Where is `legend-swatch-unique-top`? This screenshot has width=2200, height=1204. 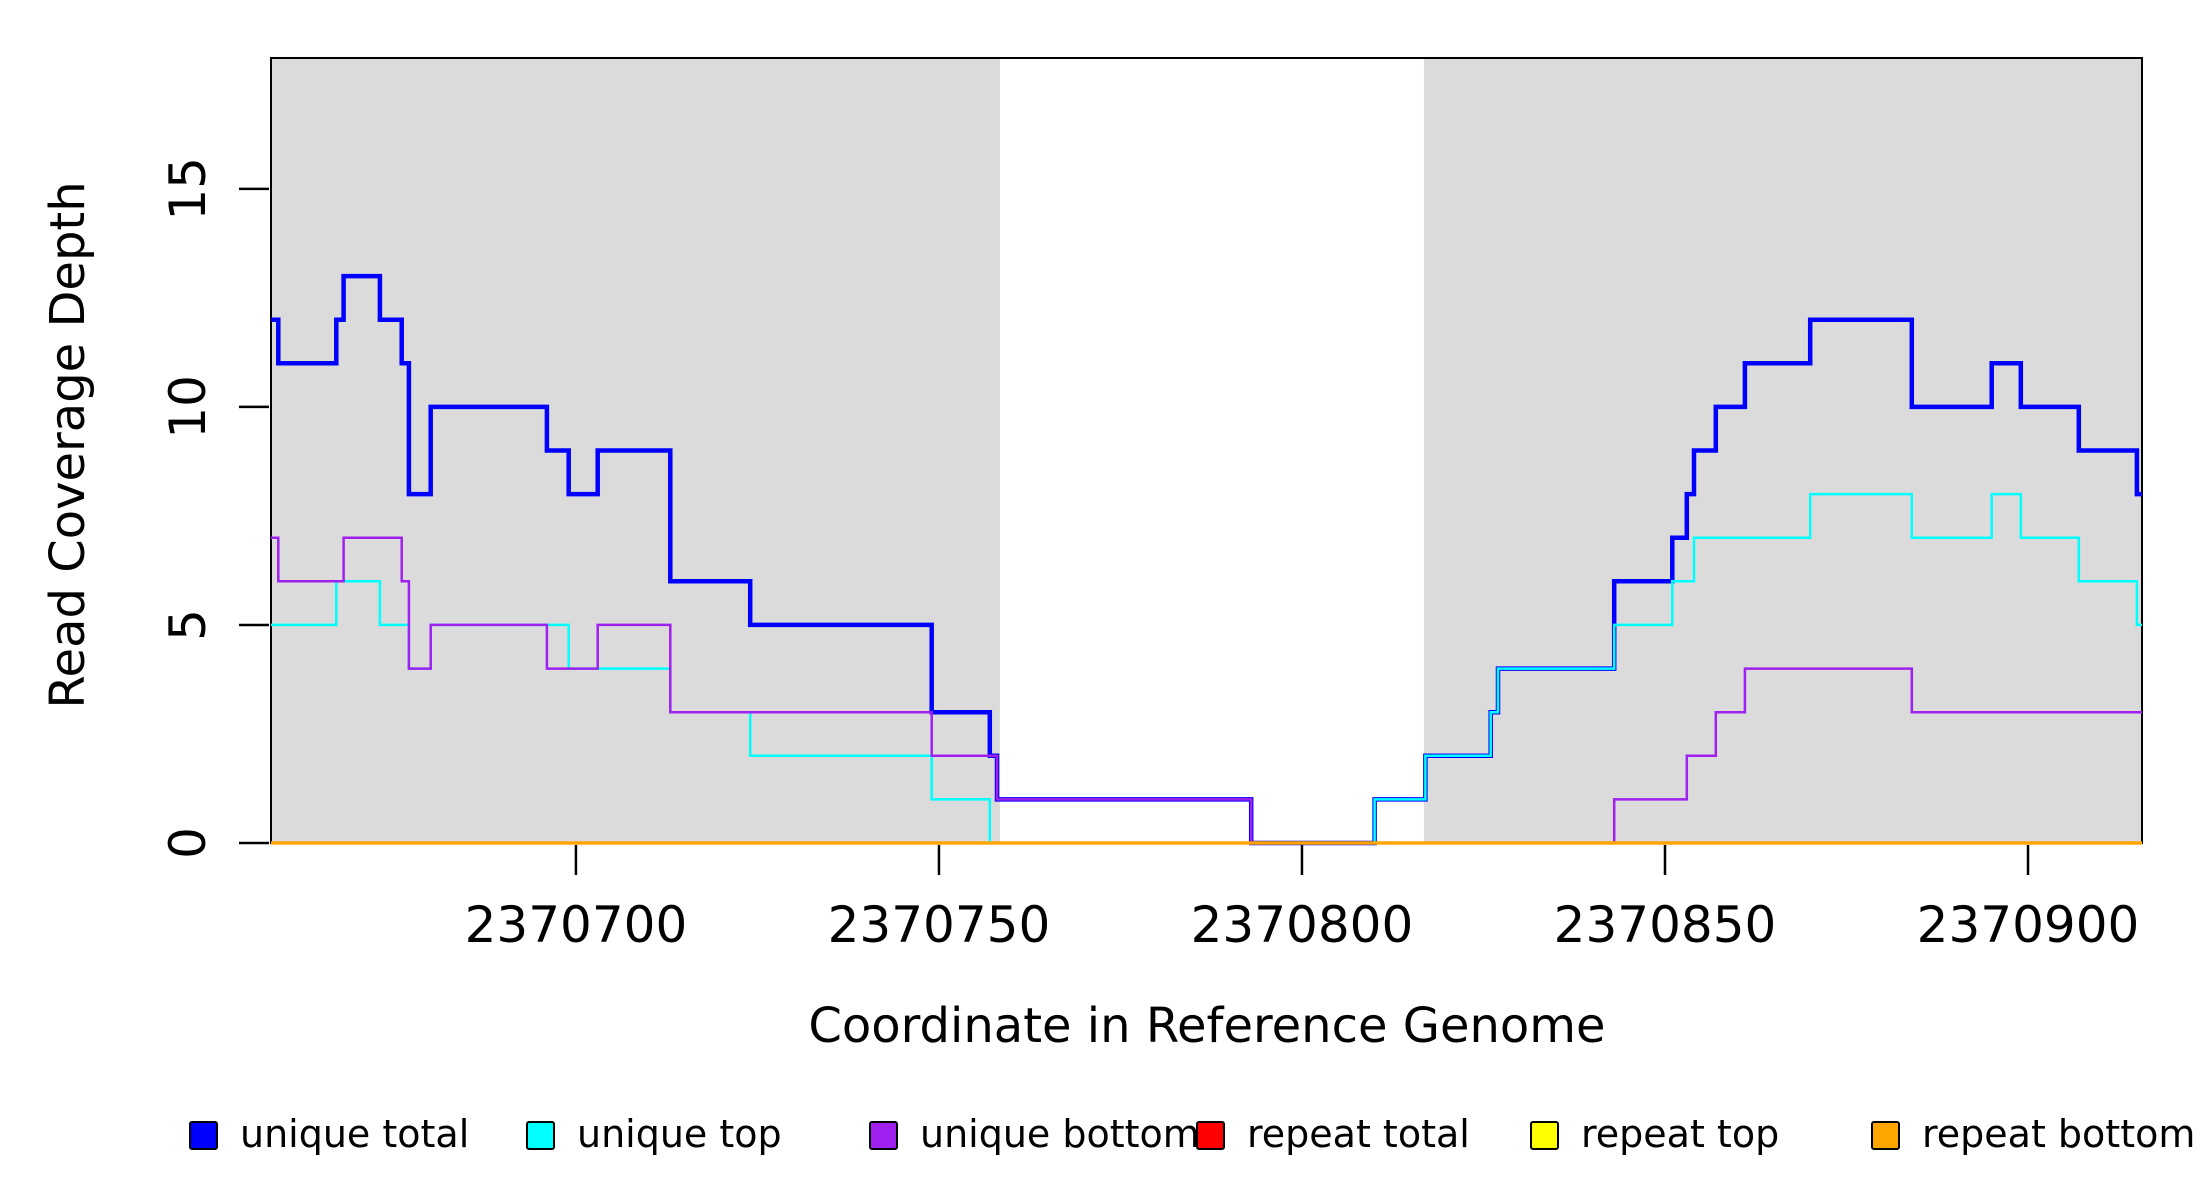
legend-swatch-unique-top is located at coordinates (540, 1135).